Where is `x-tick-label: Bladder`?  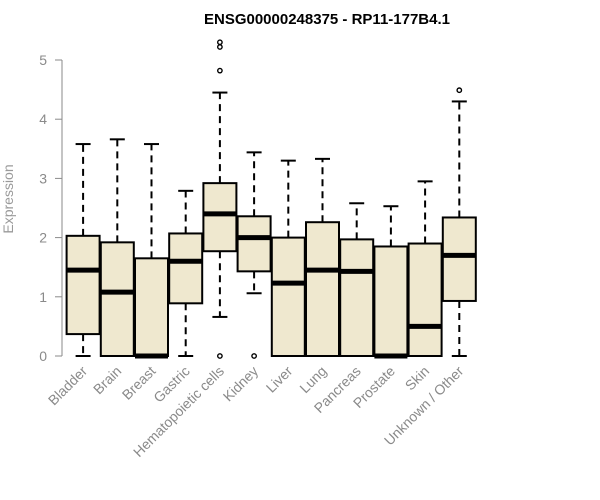
x-tick-label: Bladder is located at coordinates (68, 386).